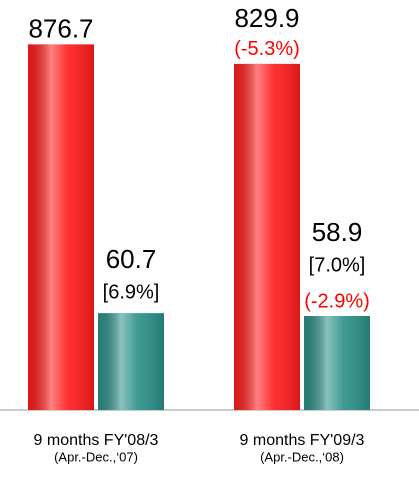 The image size is (419, 481). What do you see at coordinates (302, 456) in the screenshot?
I see `x-tick-sublabel: (Apr.-Dec.,‘08)` at bounding box center [302, 456].